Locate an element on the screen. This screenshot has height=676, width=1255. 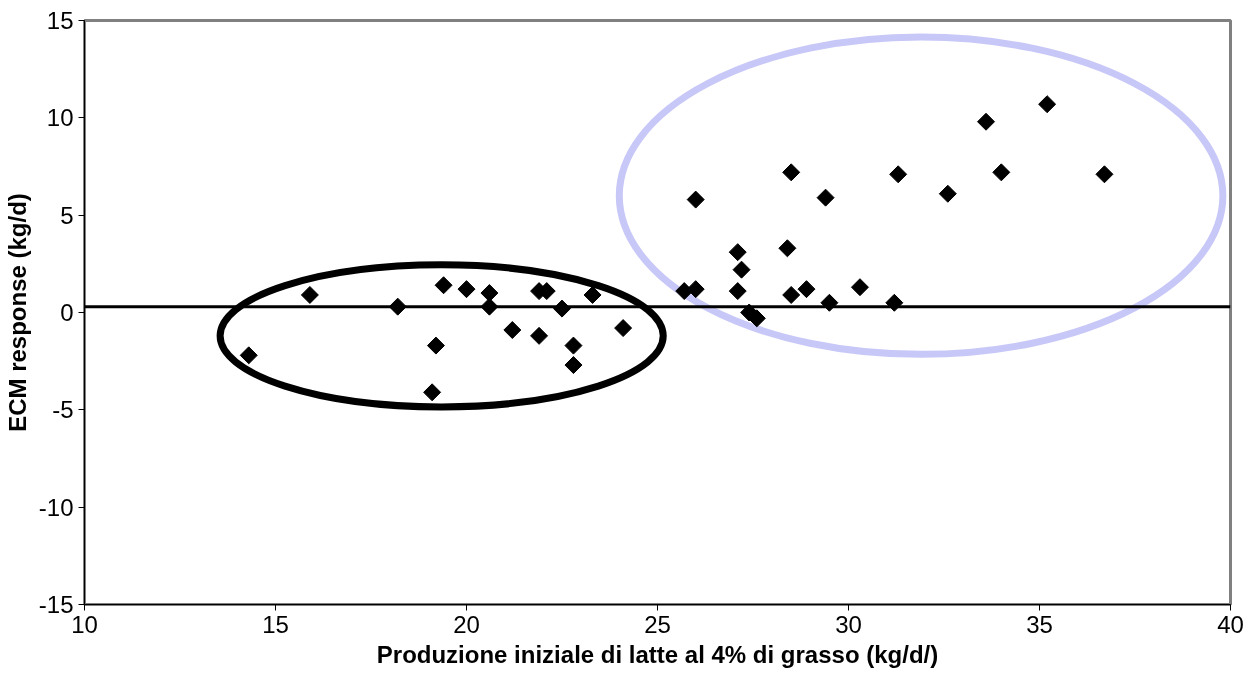
y-tick-label: 10 is located at coordinates (60, 118).